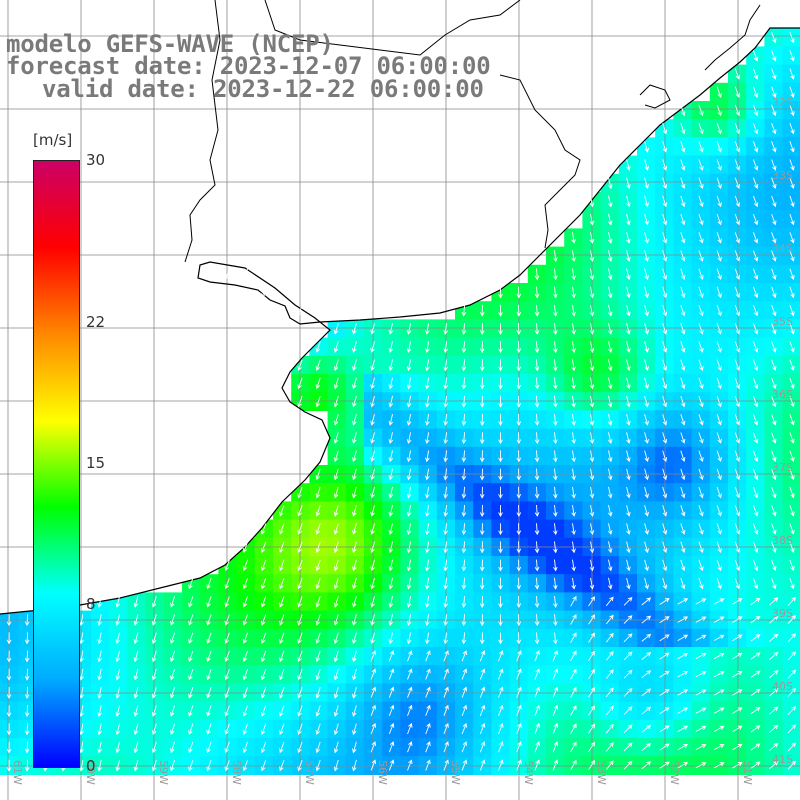  I want to click on longitude-label: 55W, so click(455, 772).